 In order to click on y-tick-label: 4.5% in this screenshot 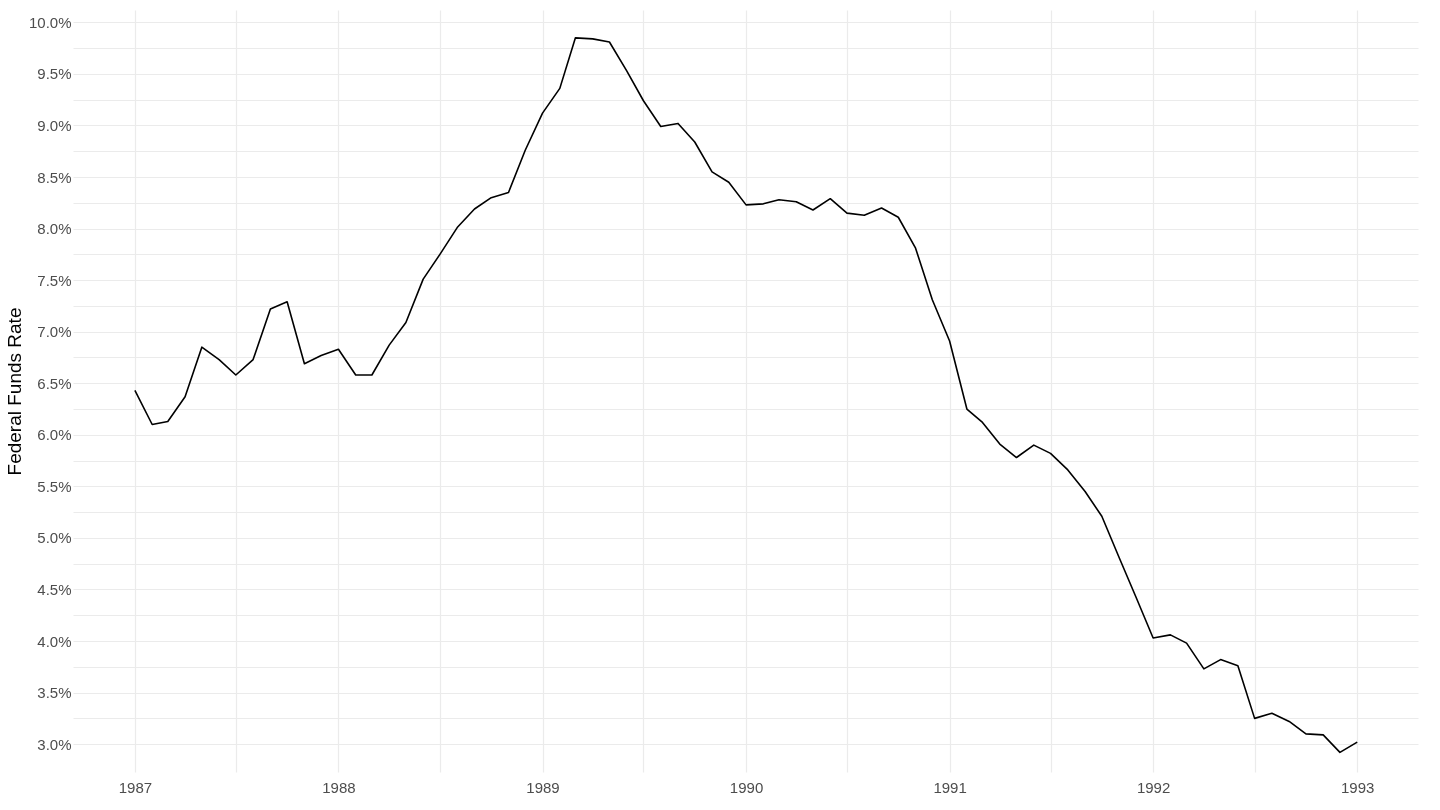, I will do `click(54, 589)`.